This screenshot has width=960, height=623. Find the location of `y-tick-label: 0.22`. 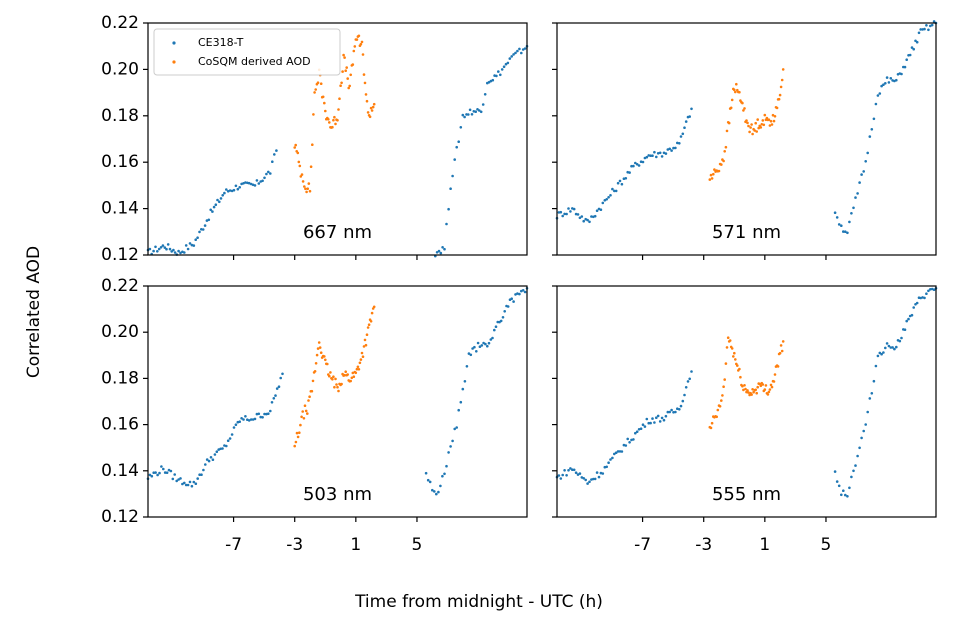

y-tick-label: 0.22 is located at coordinates (120, 23).